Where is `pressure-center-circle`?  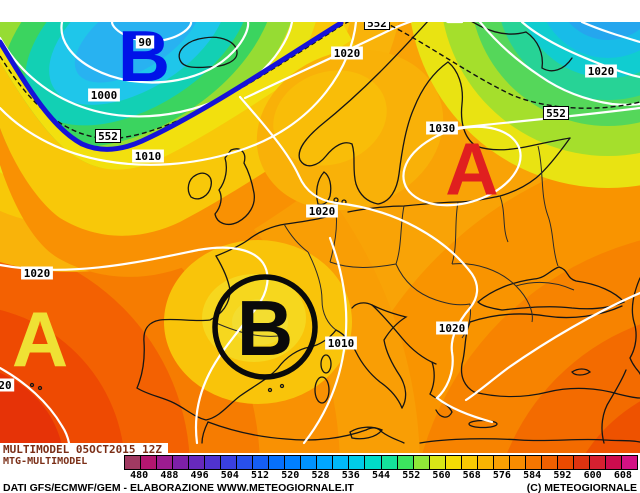
pressure-center-circle is located at coordinates (265, 327).